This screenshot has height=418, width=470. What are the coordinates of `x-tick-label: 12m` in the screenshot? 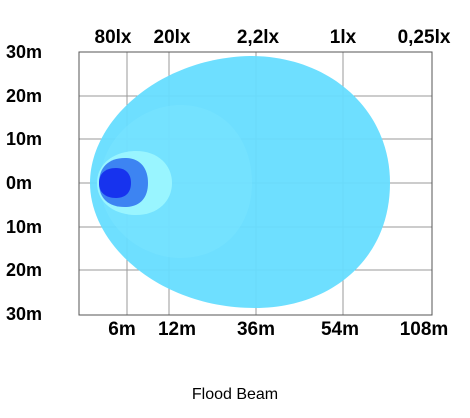 It's located at (177, 329).